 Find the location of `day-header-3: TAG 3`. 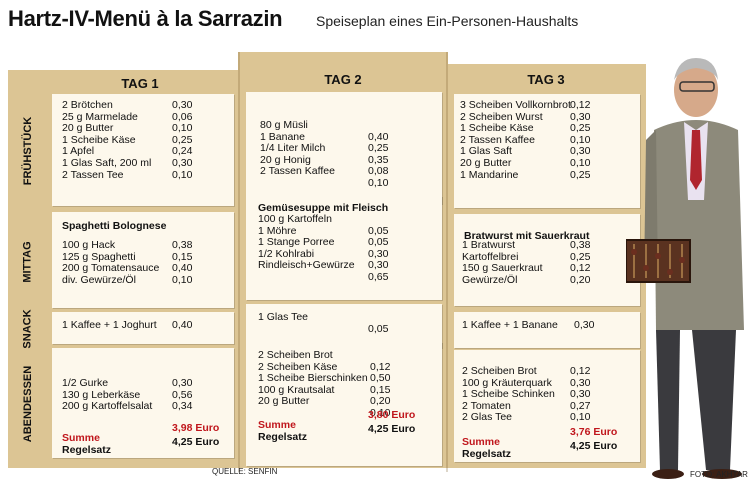

day-header-3: TAG 3 is located at coordinates (546, 79).